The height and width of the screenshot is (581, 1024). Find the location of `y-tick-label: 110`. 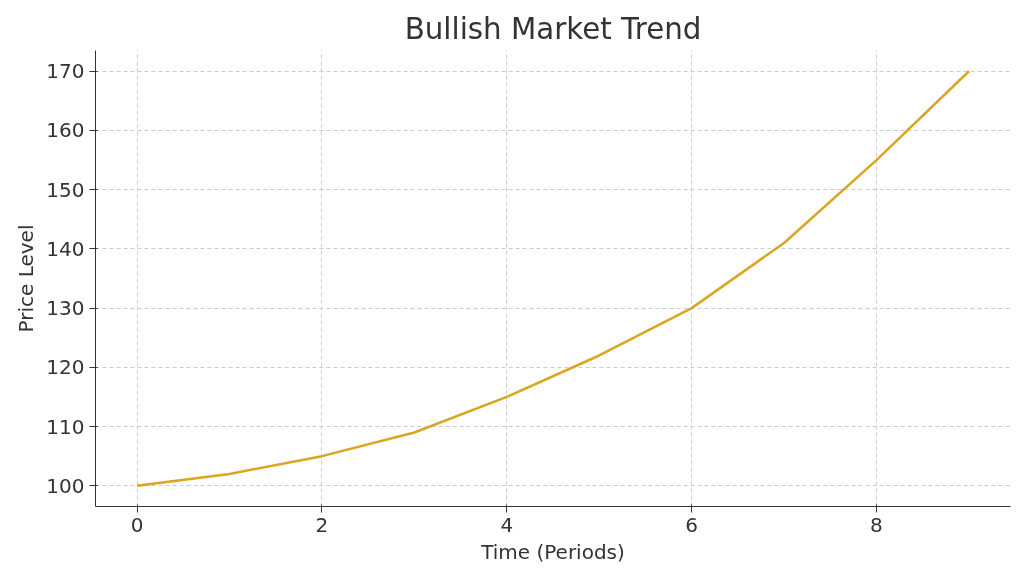

y-tick-label: 110 is located at coordinates (65, 426).